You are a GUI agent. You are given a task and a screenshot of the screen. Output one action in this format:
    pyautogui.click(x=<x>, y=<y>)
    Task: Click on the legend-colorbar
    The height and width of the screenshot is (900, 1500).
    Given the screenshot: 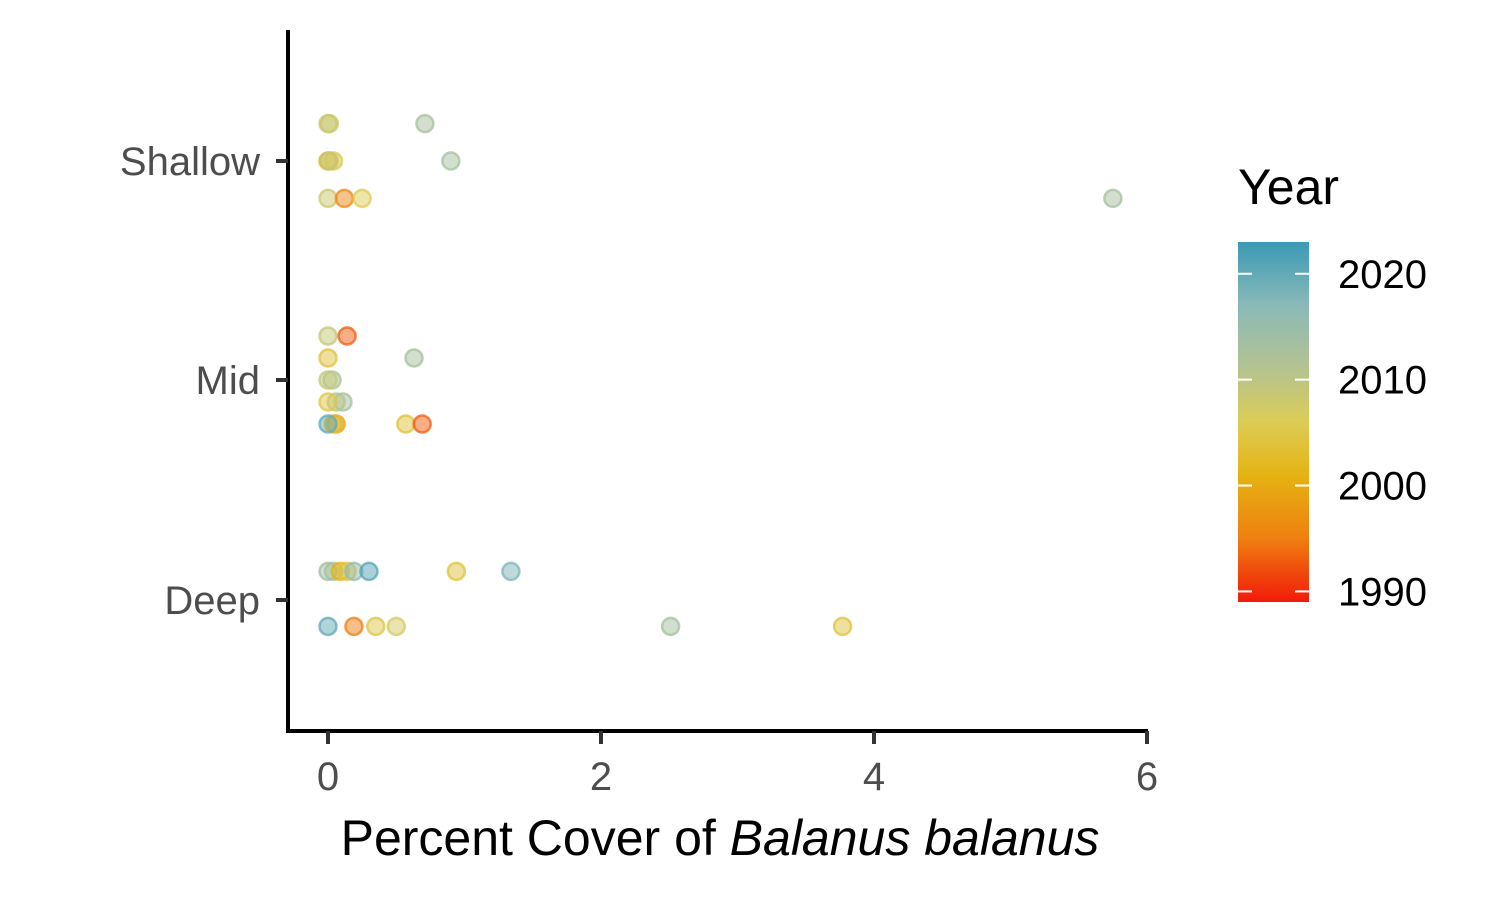 What is the action you would take?
    pyautogui.click(x=1273, y=422)
    